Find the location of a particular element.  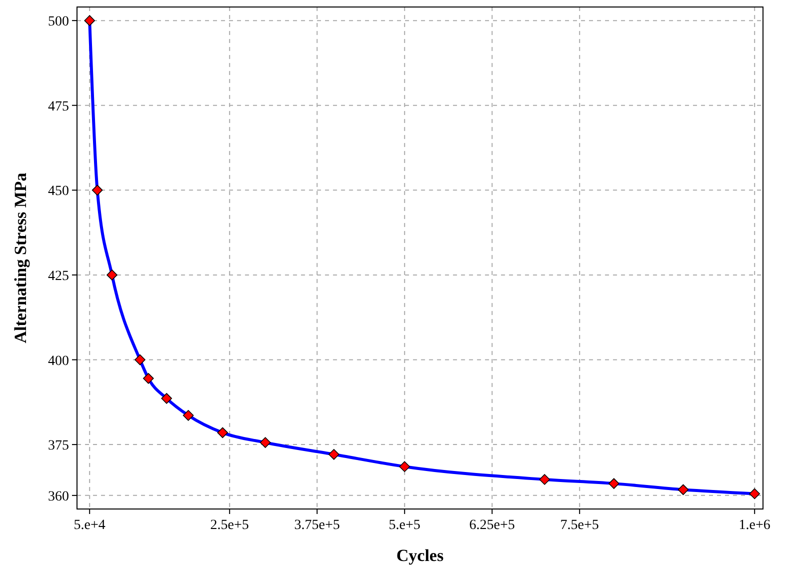

x-tick-label: 7.5e+5 is located at coordinates (579, 525).